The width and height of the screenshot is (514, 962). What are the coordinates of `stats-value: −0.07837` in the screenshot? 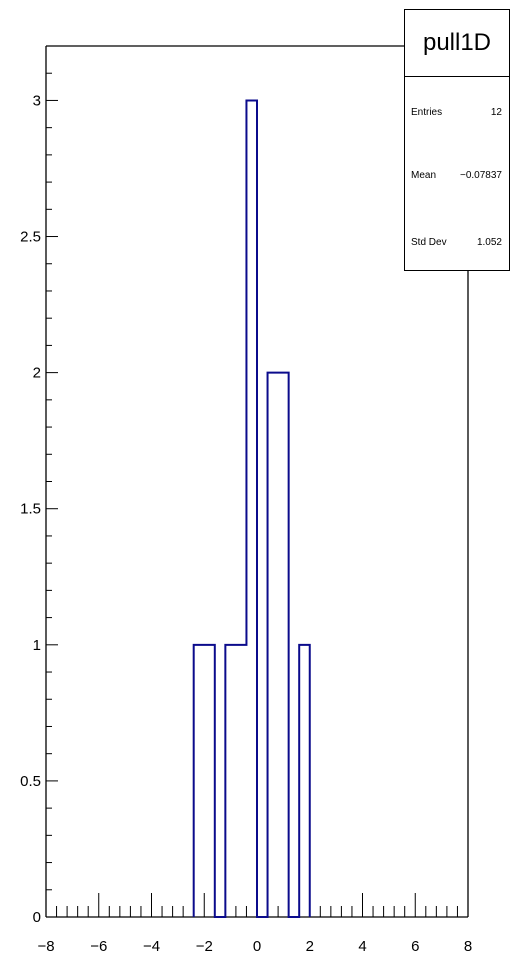 It's located at (481, 175).